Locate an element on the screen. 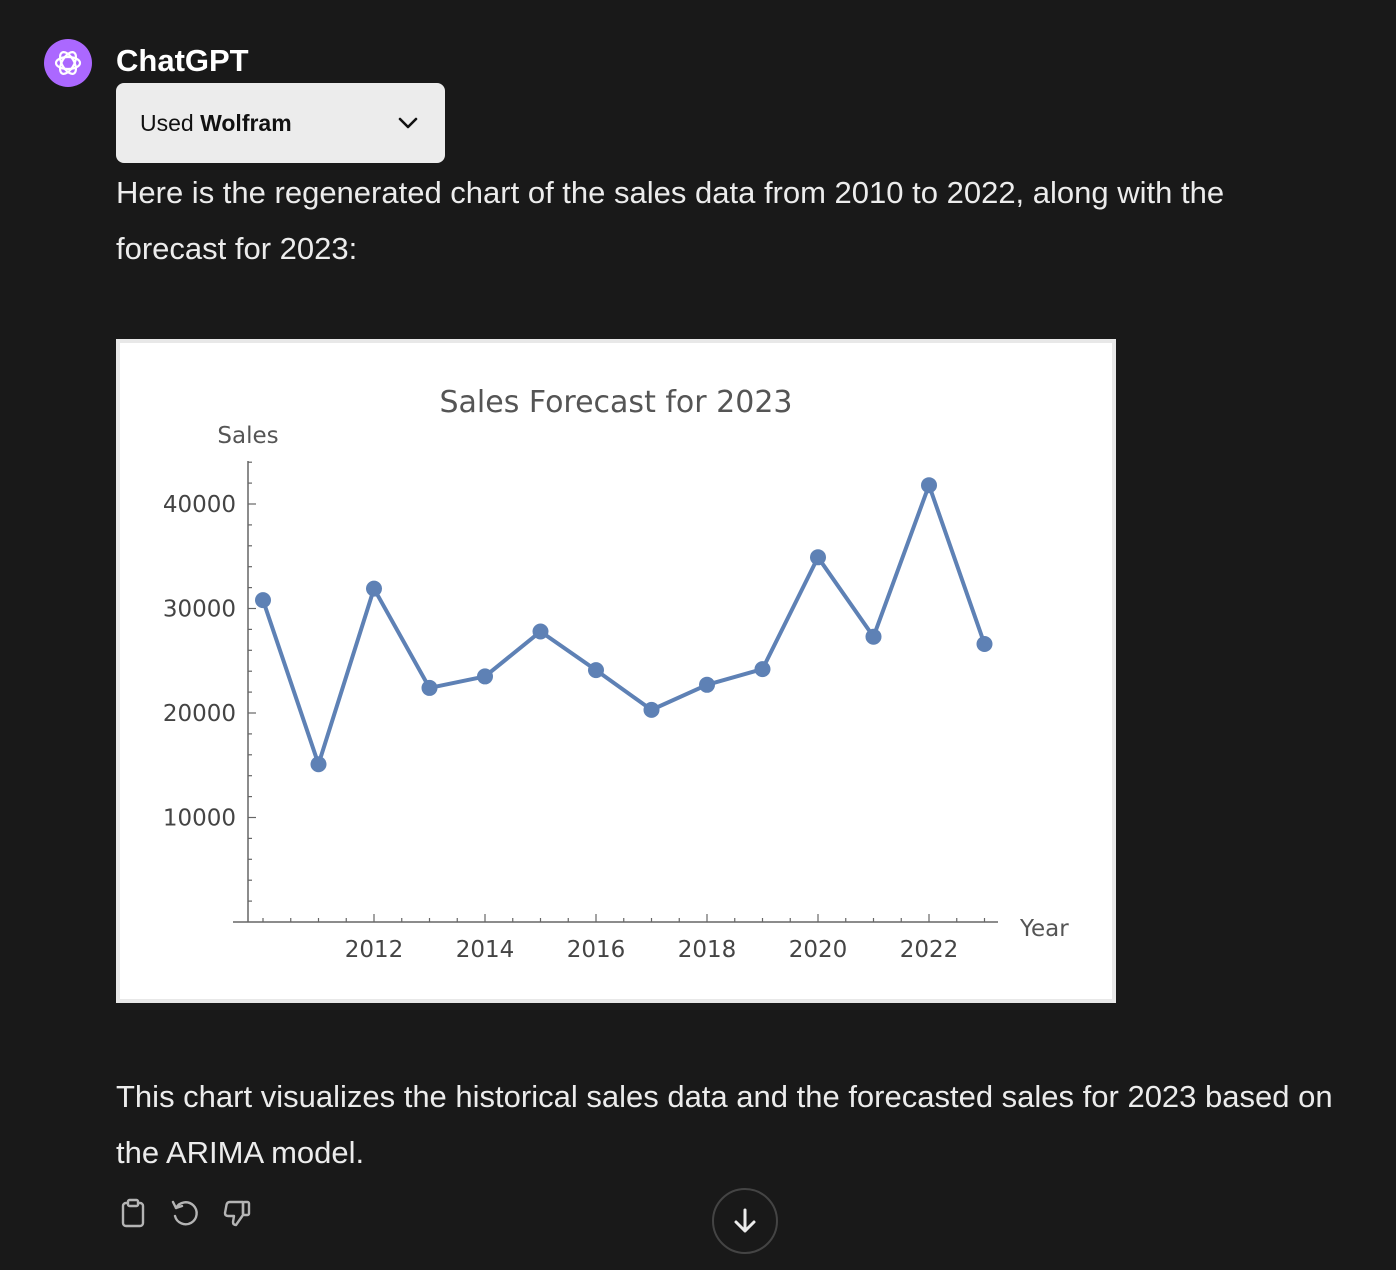 The height and width of the screenshot is (1270, 1396). copy-button is located at coordinates (133, 1213).